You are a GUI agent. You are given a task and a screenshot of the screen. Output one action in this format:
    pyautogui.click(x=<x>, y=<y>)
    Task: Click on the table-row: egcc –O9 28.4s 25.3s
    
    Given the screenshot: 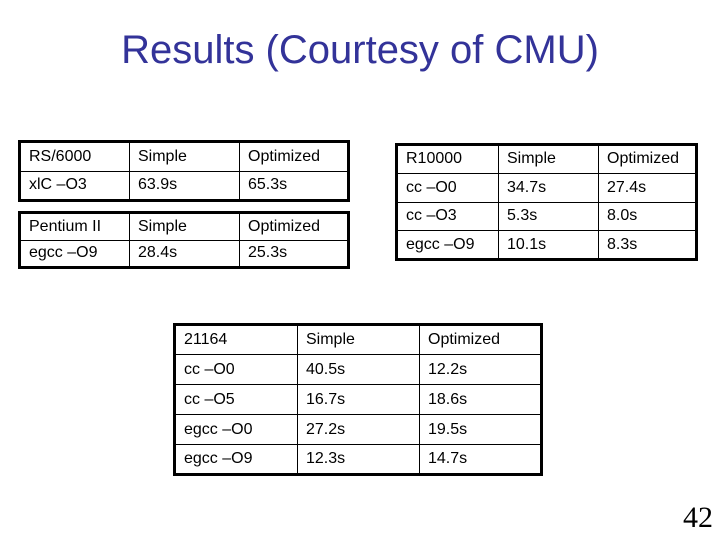 What is the action you would take?
    pyautogui.click(x=184, y=253)
    